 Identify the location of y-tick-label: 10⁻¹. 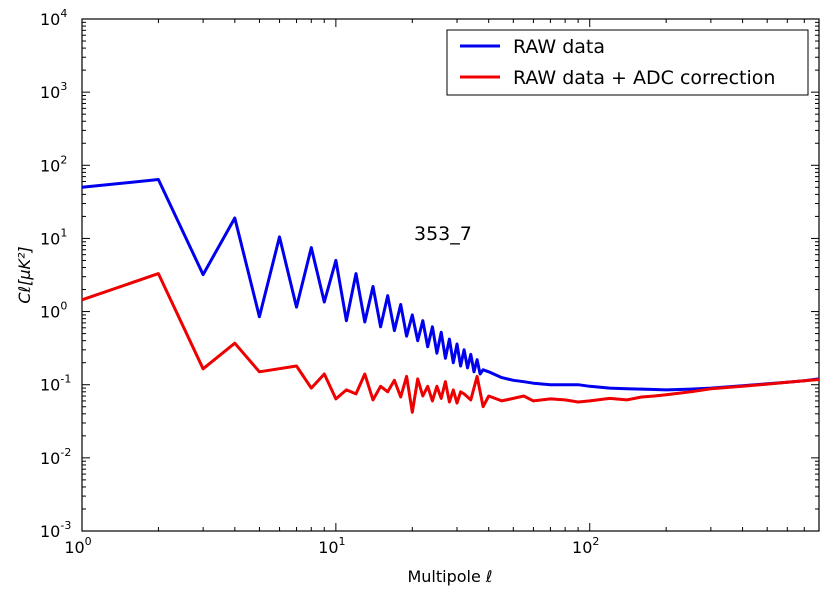
(55, 384).